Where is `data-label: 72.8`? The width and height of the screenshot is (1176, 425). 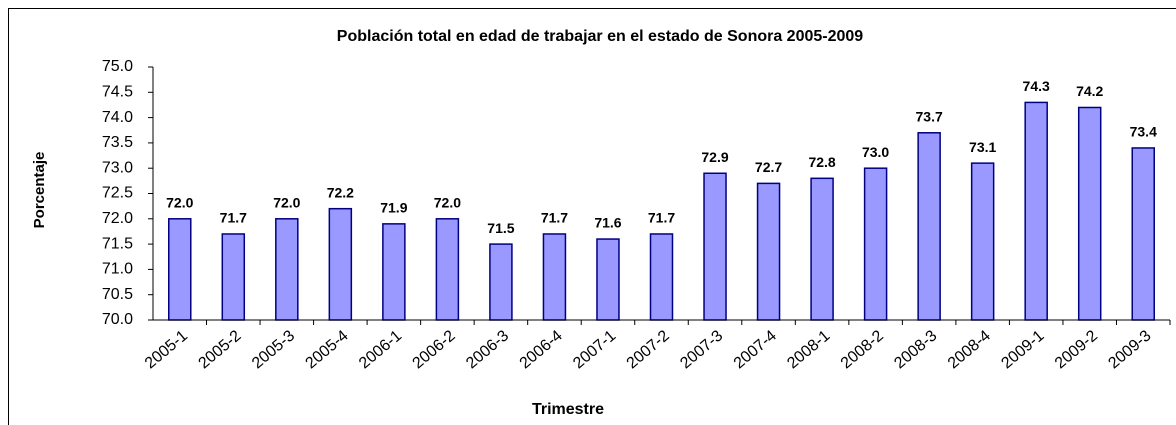
data-label: 72.8 is located at coordinates (821, 162).